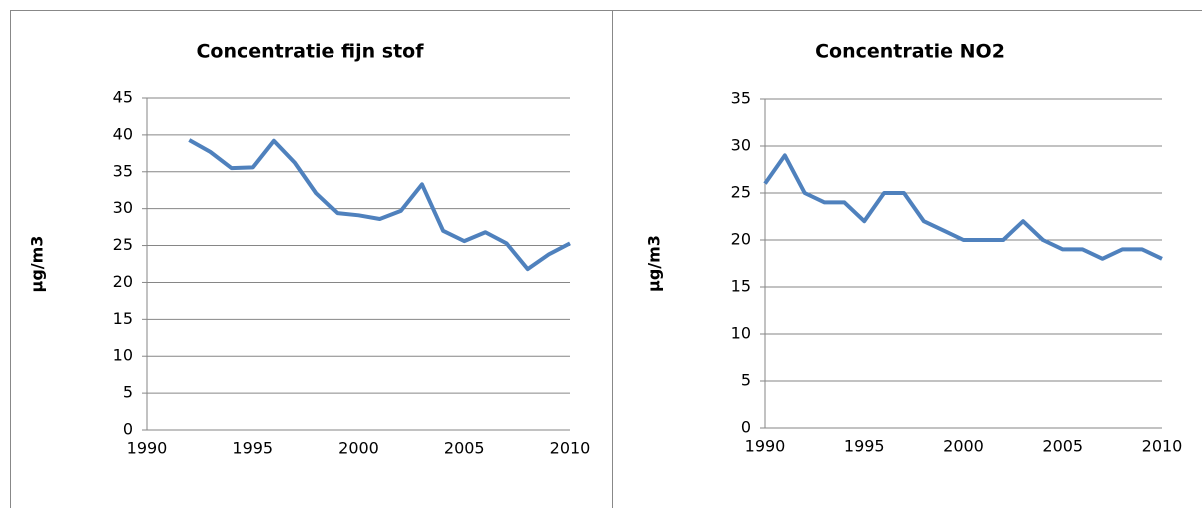 Image resolution: width=1202 pixels, height=508 pixels. Describe the element at coordinates (123, 97) in the screenshot. I see `y-tick-label: 45` at that location.